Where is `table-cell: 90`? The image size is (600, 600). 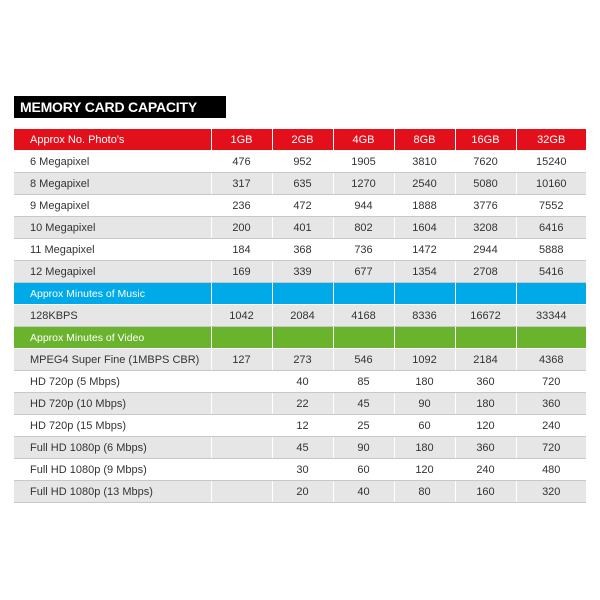 table-cell: 90 is located at coordinates (364, 447).